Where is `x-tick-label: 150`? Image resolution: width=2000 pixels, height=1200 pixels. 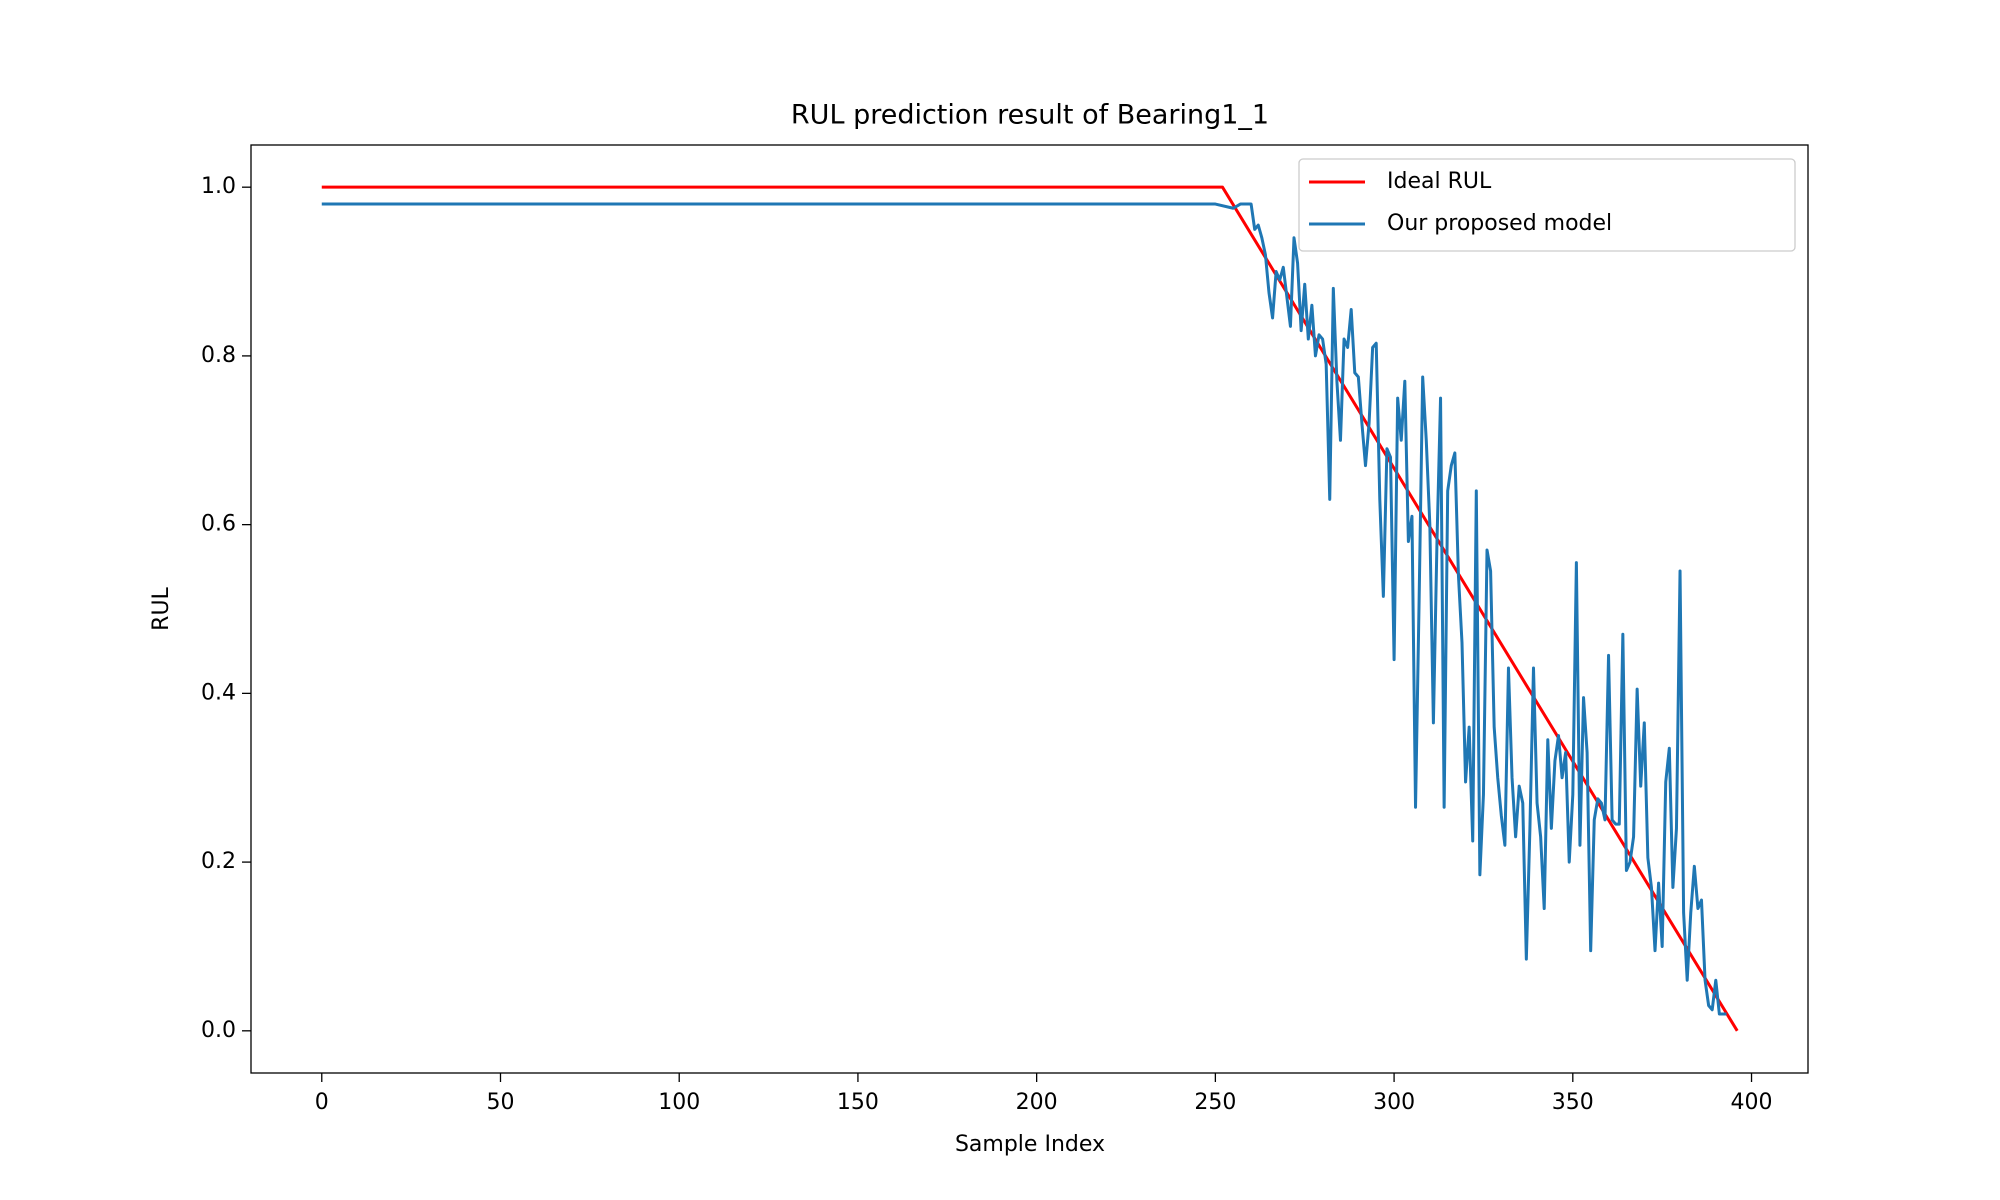
x-tick-label: 150 is located at coordinates (858, 1102).